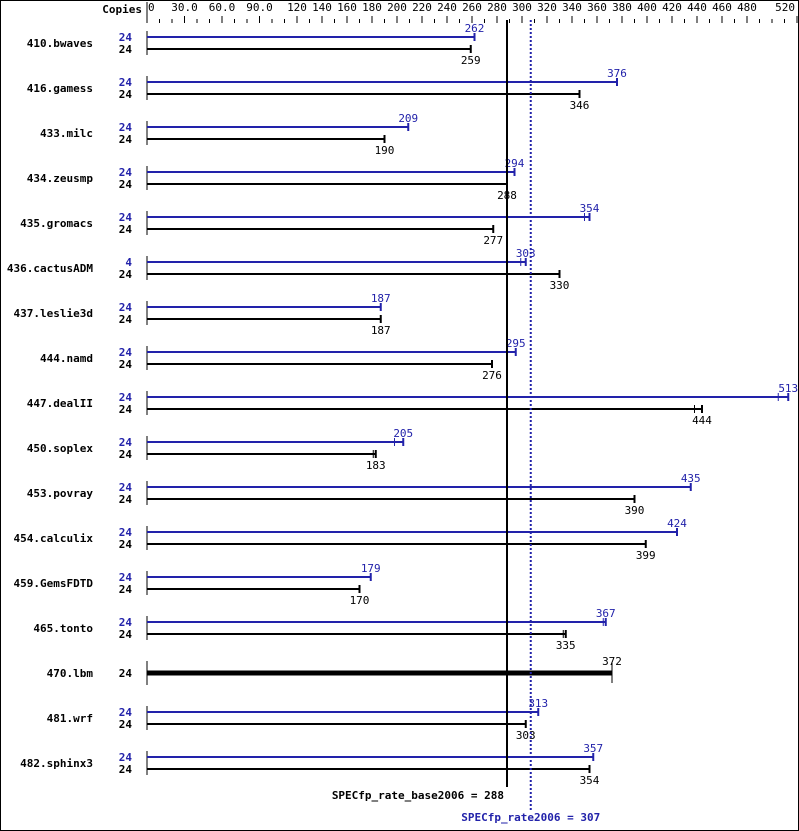 The width and height of the screenshot is (799, 831). I want to click on benchmark-name: 410.bwaves, so click(60, 43).